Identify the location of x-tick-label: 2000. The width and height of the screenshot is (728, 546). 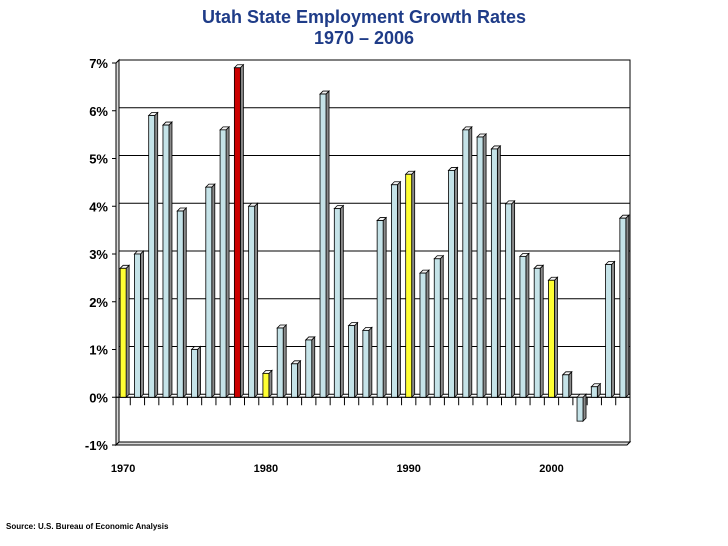
(551, 469).